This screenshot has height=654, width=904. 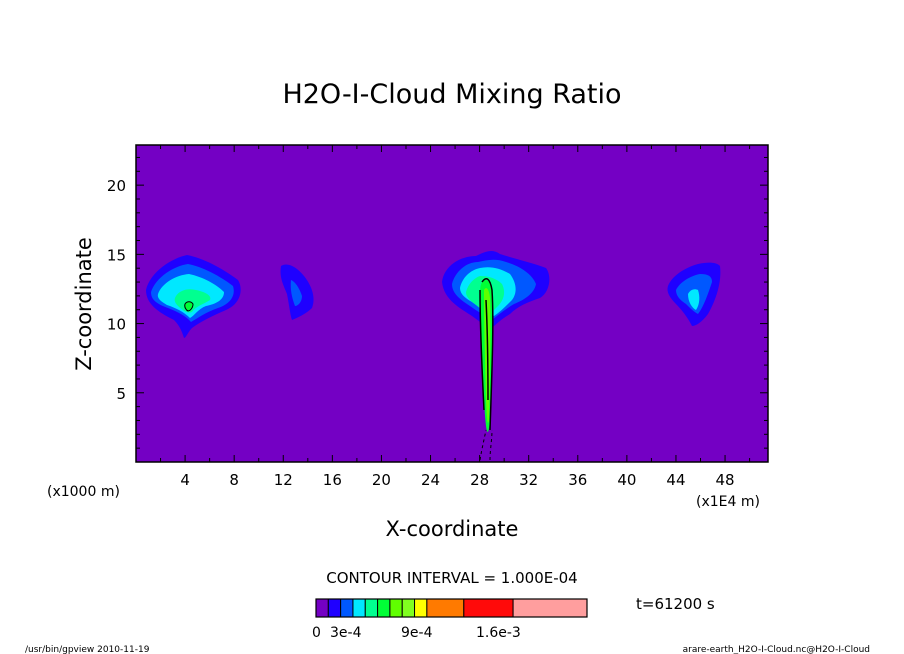 What do you see at coordinates (496, 355) in the screenshot?
I see `cloud-cell-x28` at bounding box center [496, 355].